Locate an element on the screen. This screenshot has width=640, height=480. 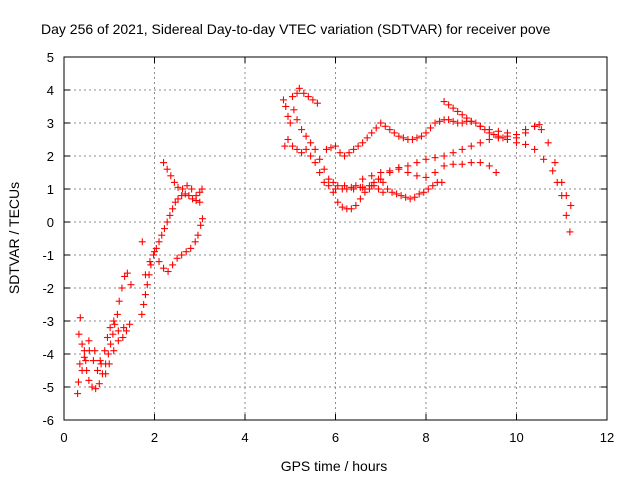
y-tick-label: 2 is located at coordinates (50, 156).